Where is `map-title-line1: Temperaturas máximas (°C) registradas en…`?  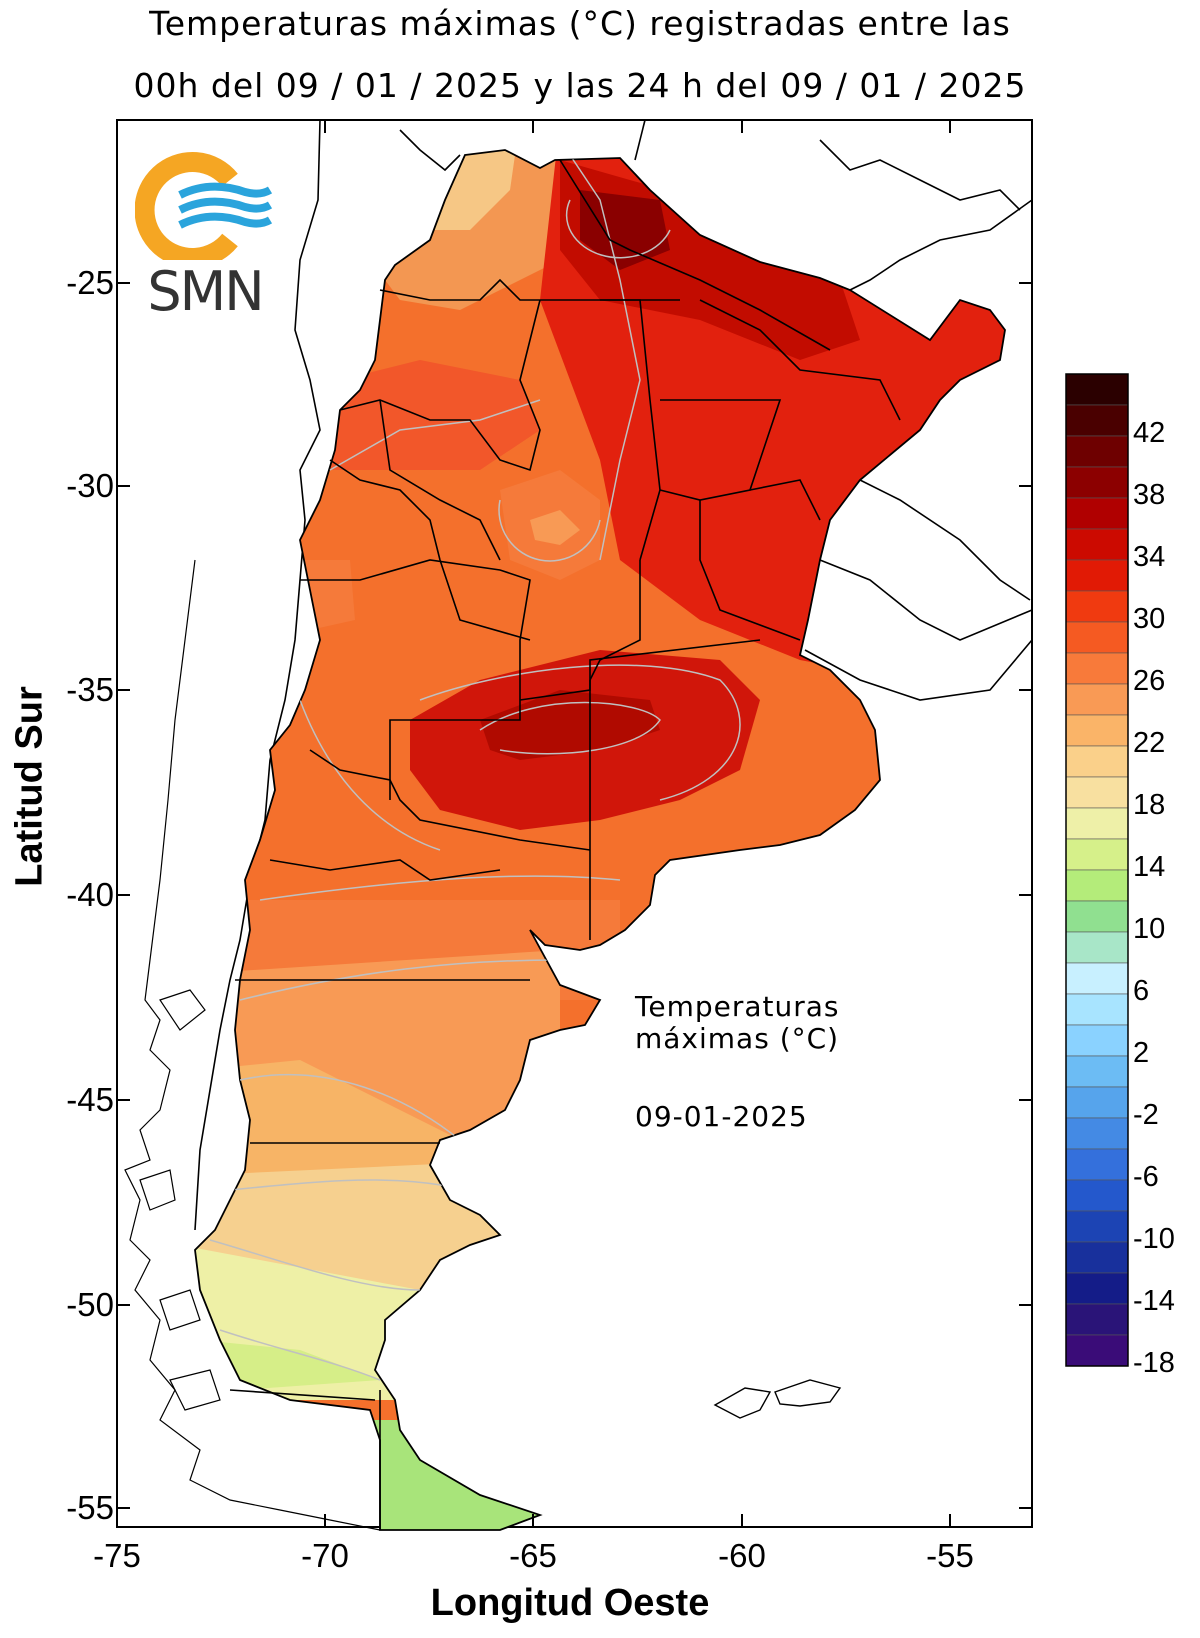
map-title-line1: Temperaturas máximas (°C) registradas en… is located at coordinates (580, 23).